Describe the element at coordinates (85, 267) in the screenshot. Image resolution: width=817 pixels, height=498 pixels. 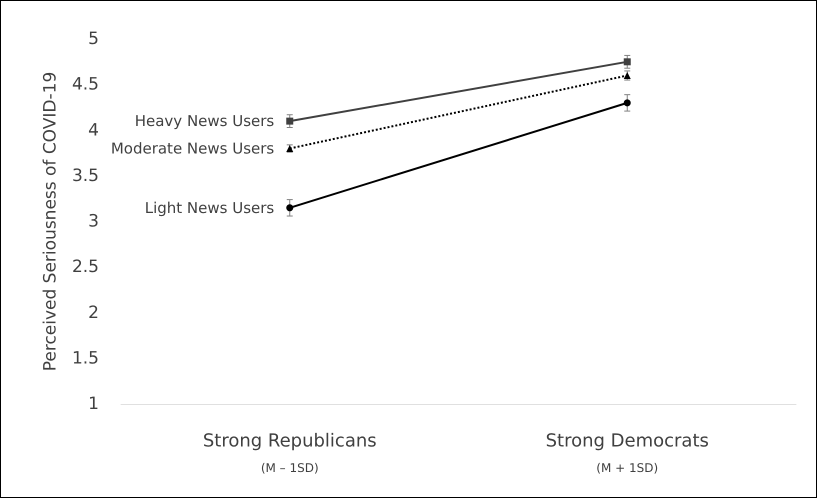
I see `y-tick-label: 2.5` at that location.